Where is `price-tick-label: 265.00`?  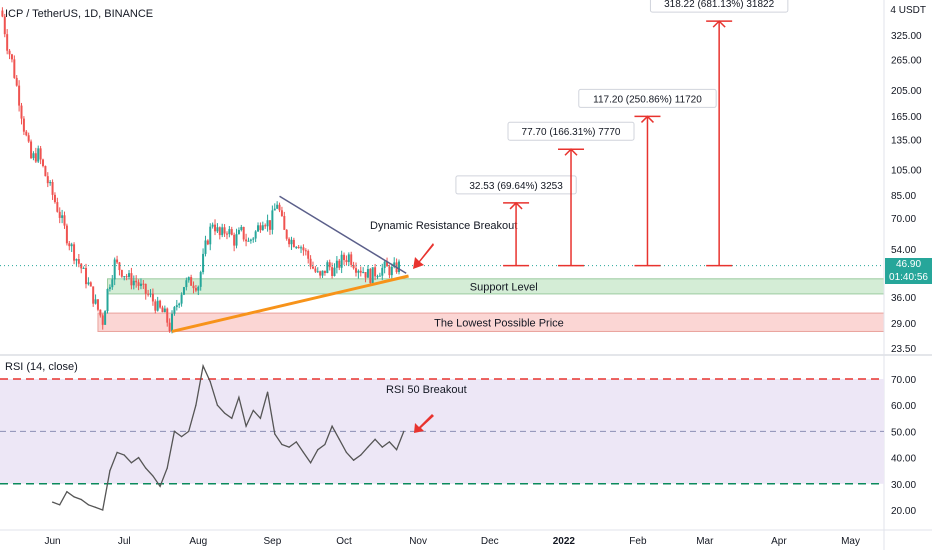 price-tick-label: 265.00 is located at coordinates (906, 60).